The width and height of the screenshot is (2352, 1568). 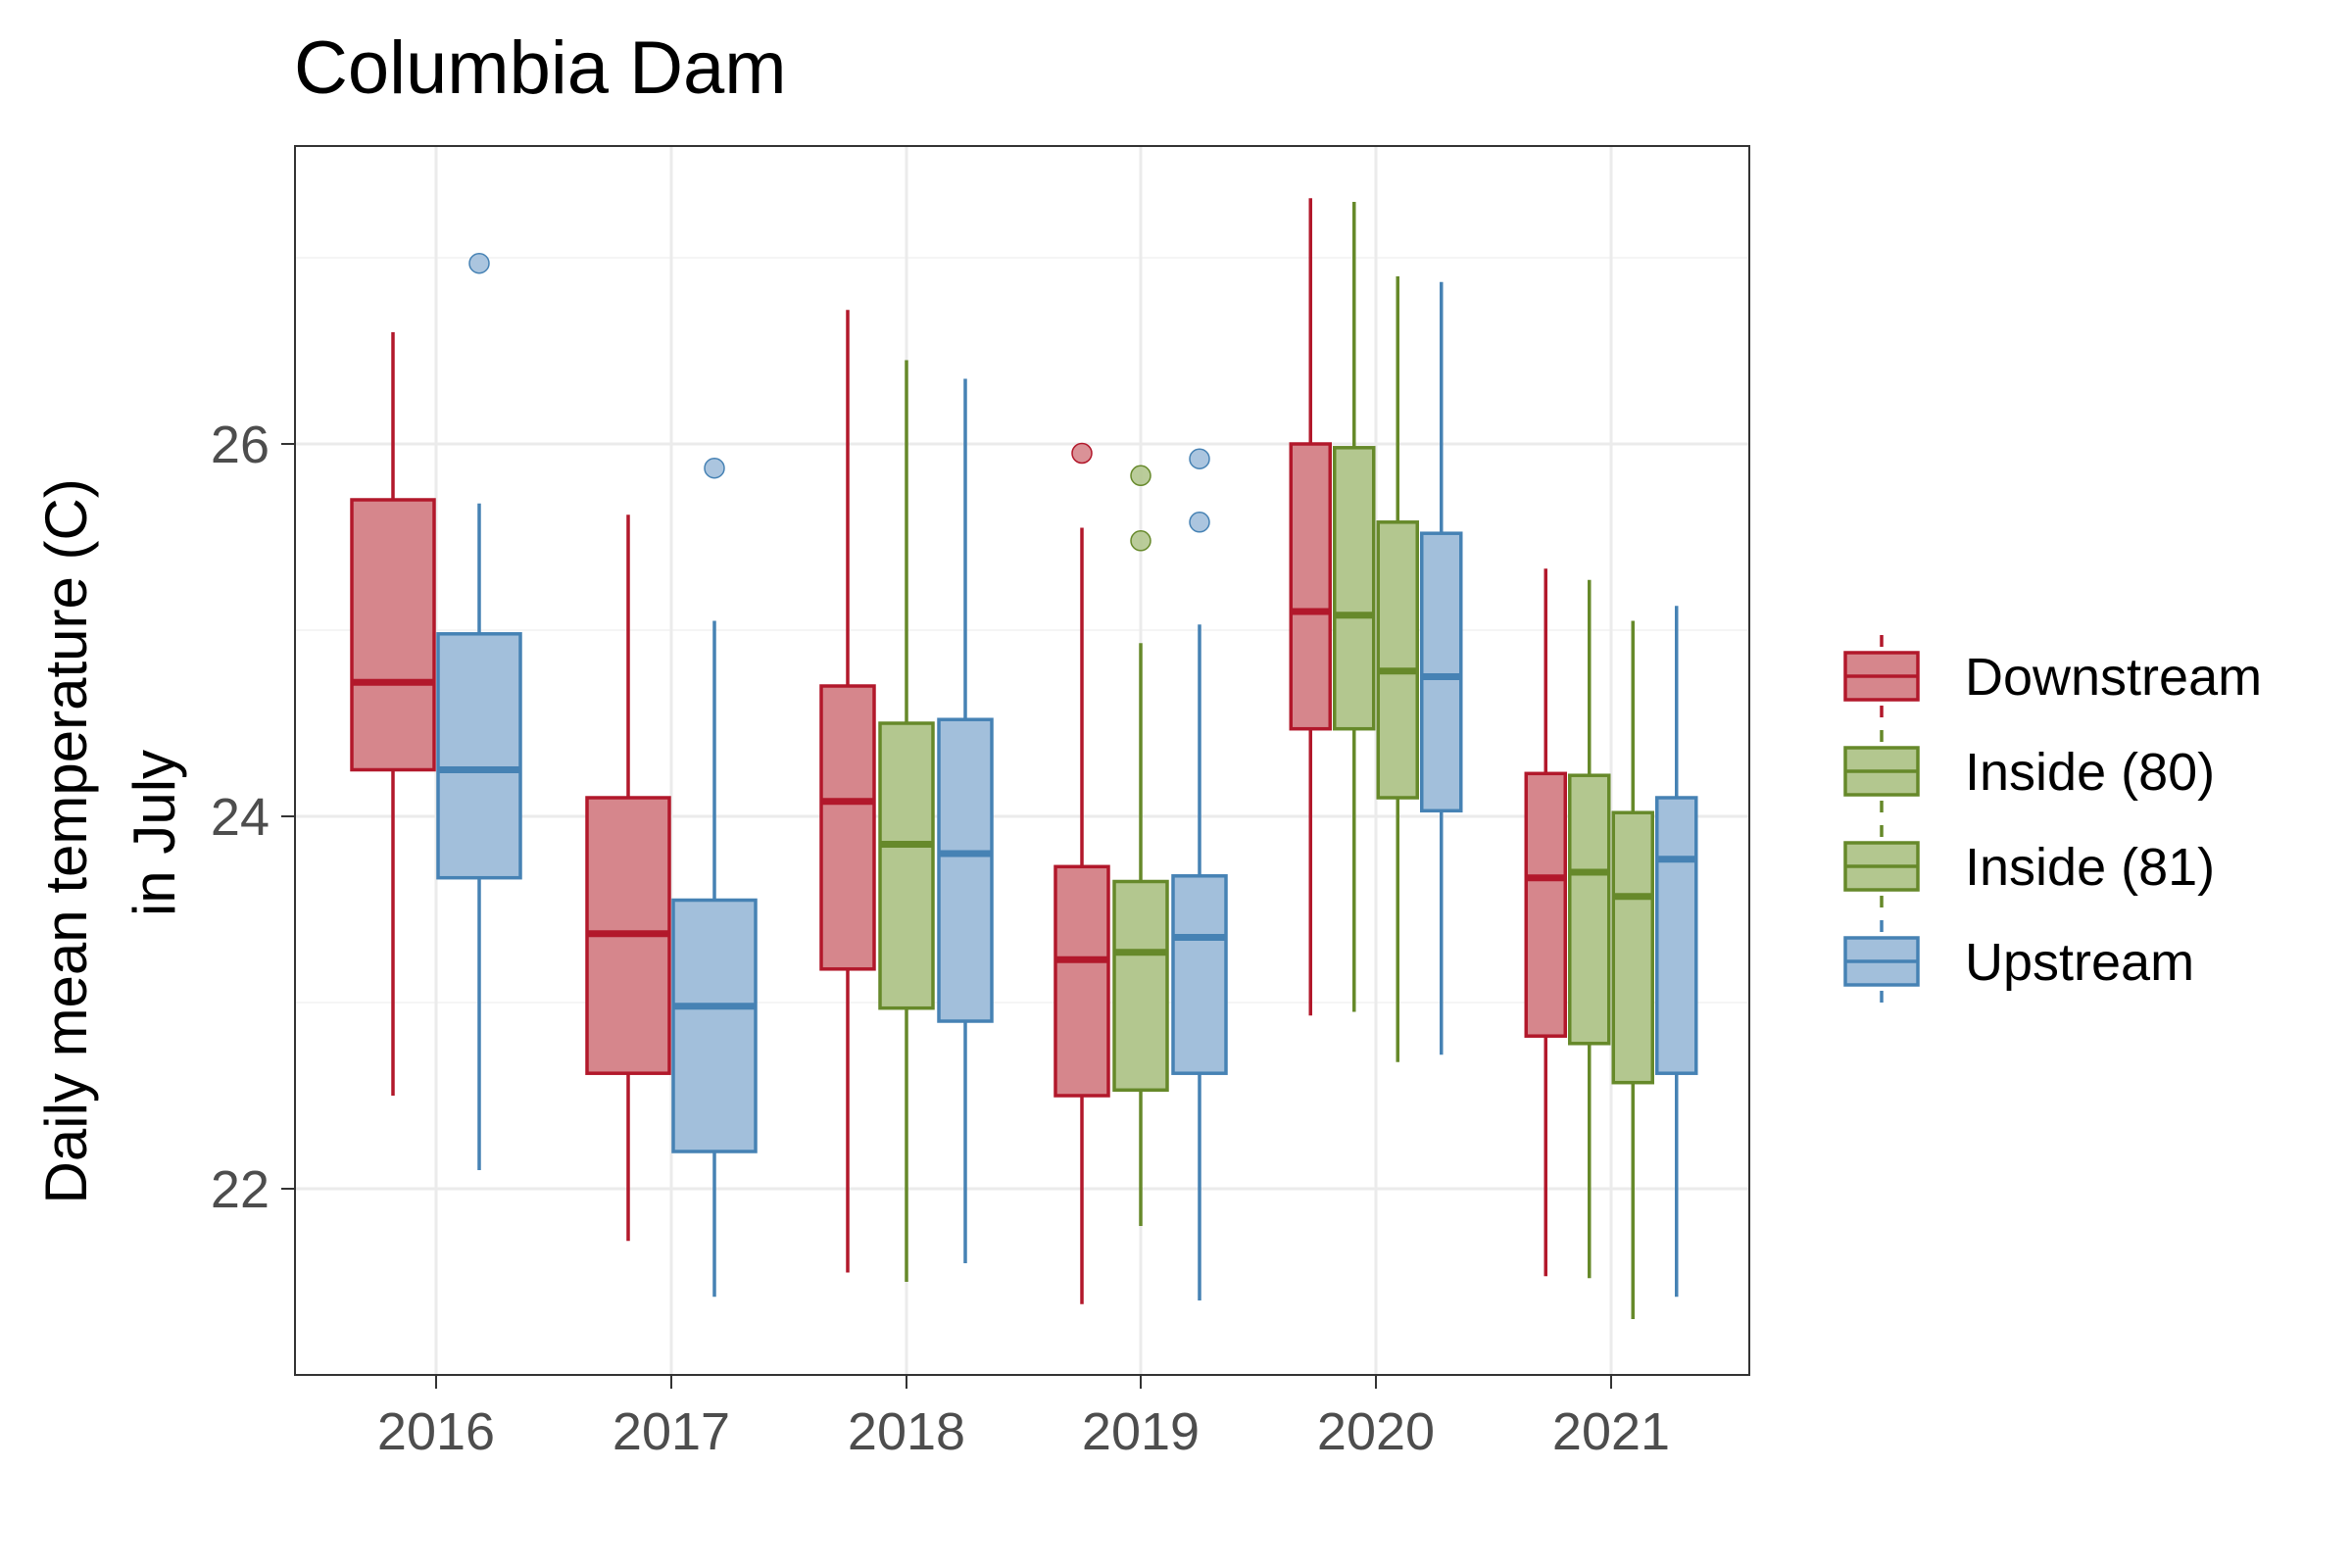 I want to click on x-tick-label: 2021, so click(x=1611, y=1431).